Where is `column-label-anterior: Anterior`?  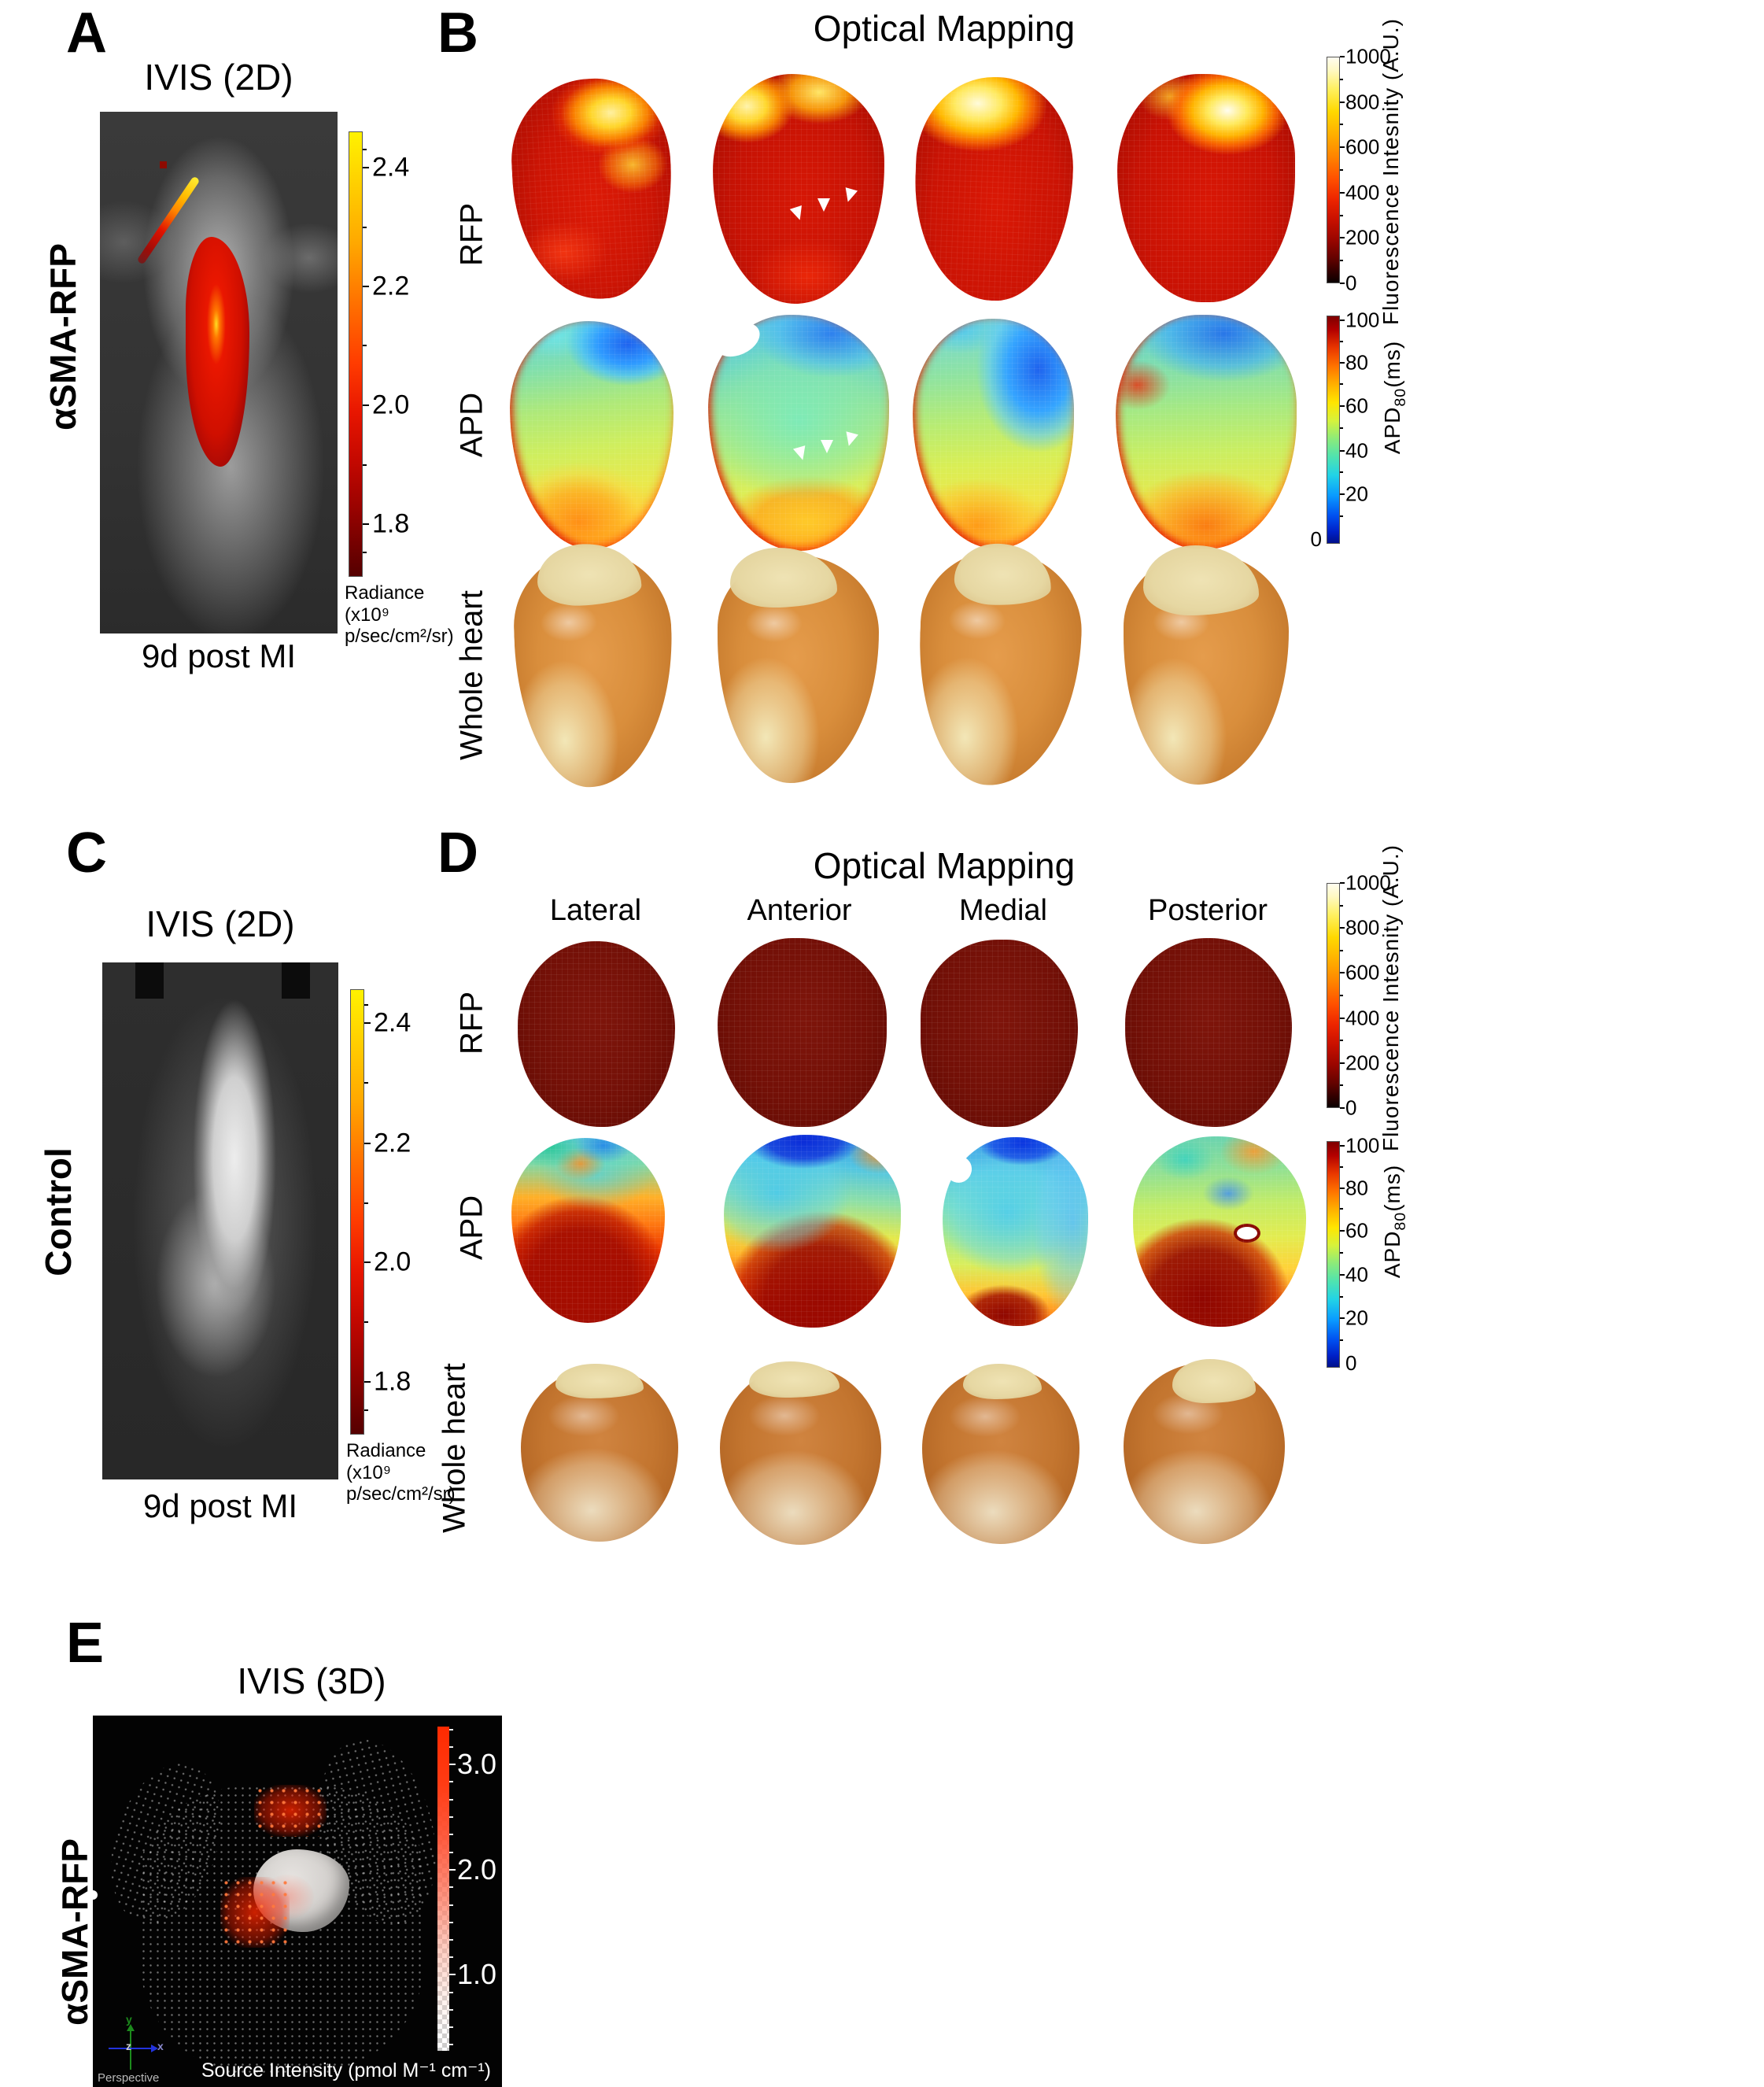
column-label-anterior: Anterior is located at coordinates (799, 910).